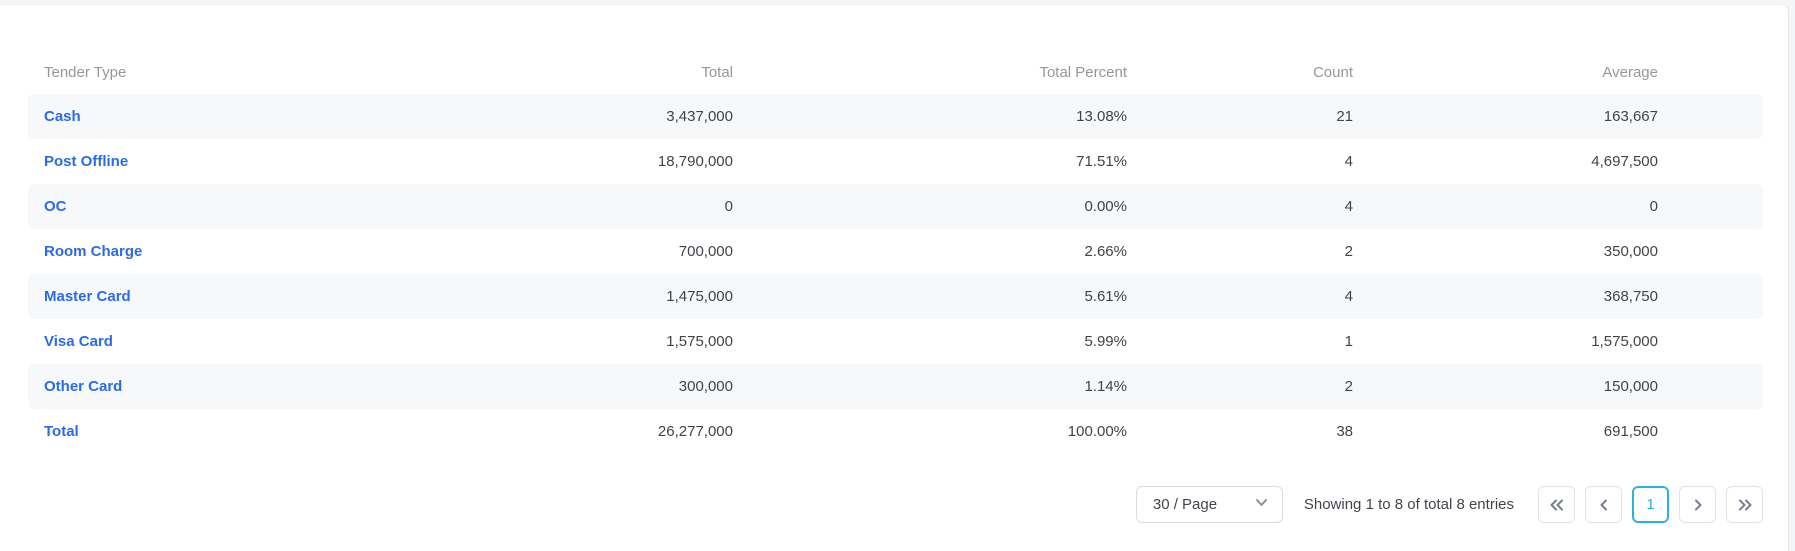  What do you see at coordinates (1105, 251) in the screenshot?
I see `total-percent-cell: 2.66%` at bounding box center [1105, 251].